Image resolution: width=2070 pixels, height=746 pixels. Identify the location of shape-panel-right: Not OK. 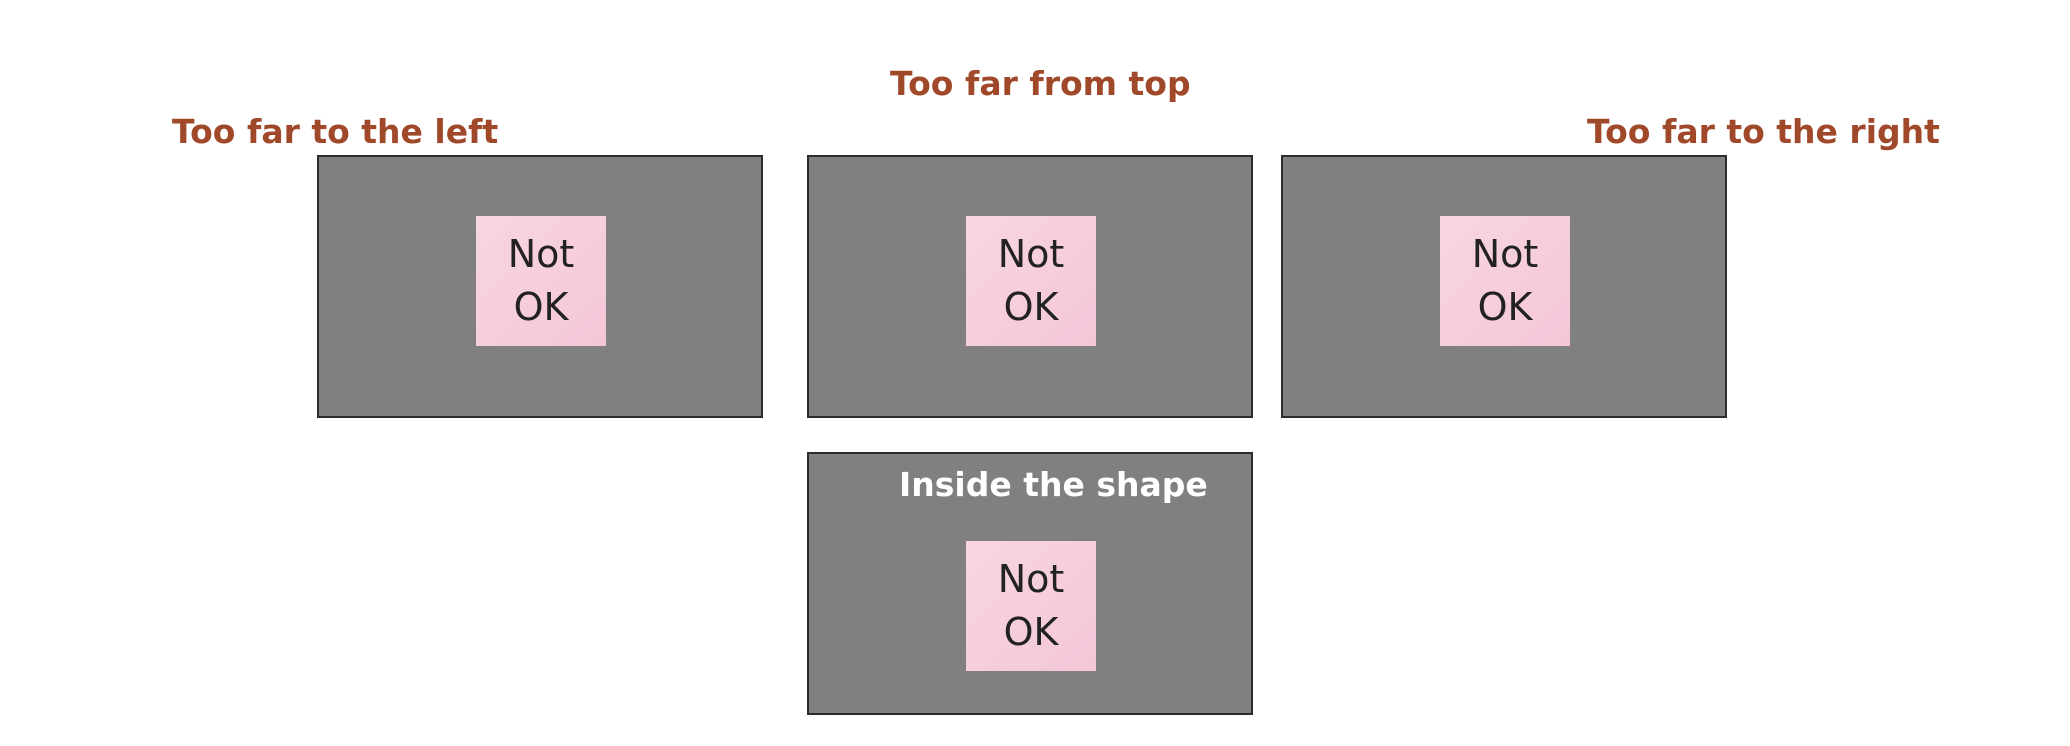
(1504, 286).